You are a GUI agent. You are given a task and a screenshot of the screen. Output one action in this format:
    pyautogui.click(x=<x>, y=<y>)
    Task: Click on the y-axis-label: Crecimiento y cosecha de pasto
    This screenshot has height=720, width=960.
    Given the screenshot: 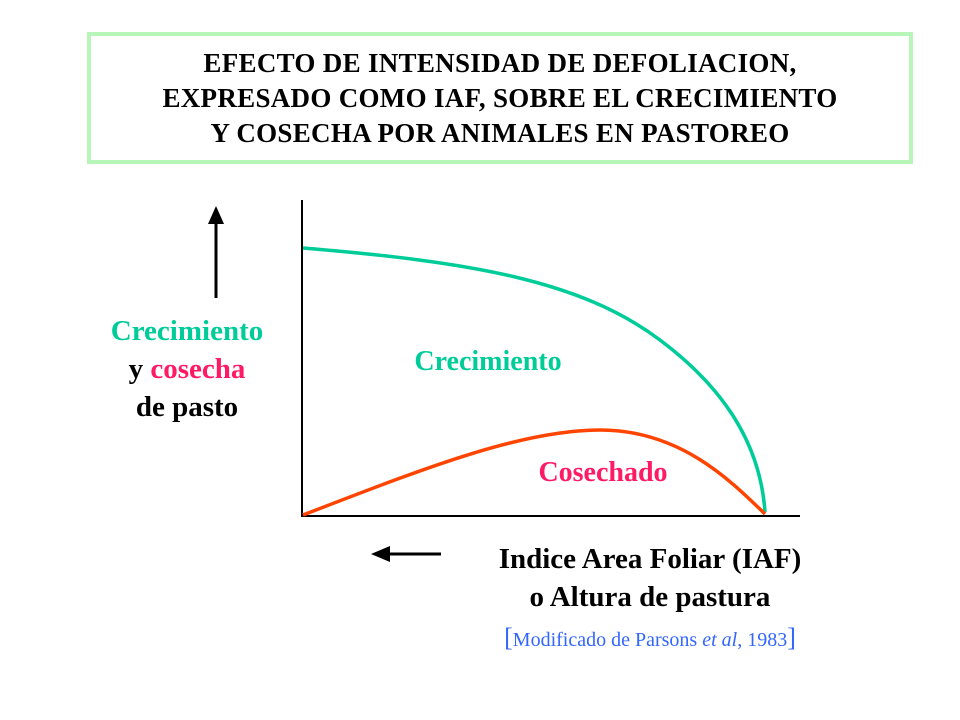 What is the action you would take?
    pyautogui.click(x=187, y=369)
    